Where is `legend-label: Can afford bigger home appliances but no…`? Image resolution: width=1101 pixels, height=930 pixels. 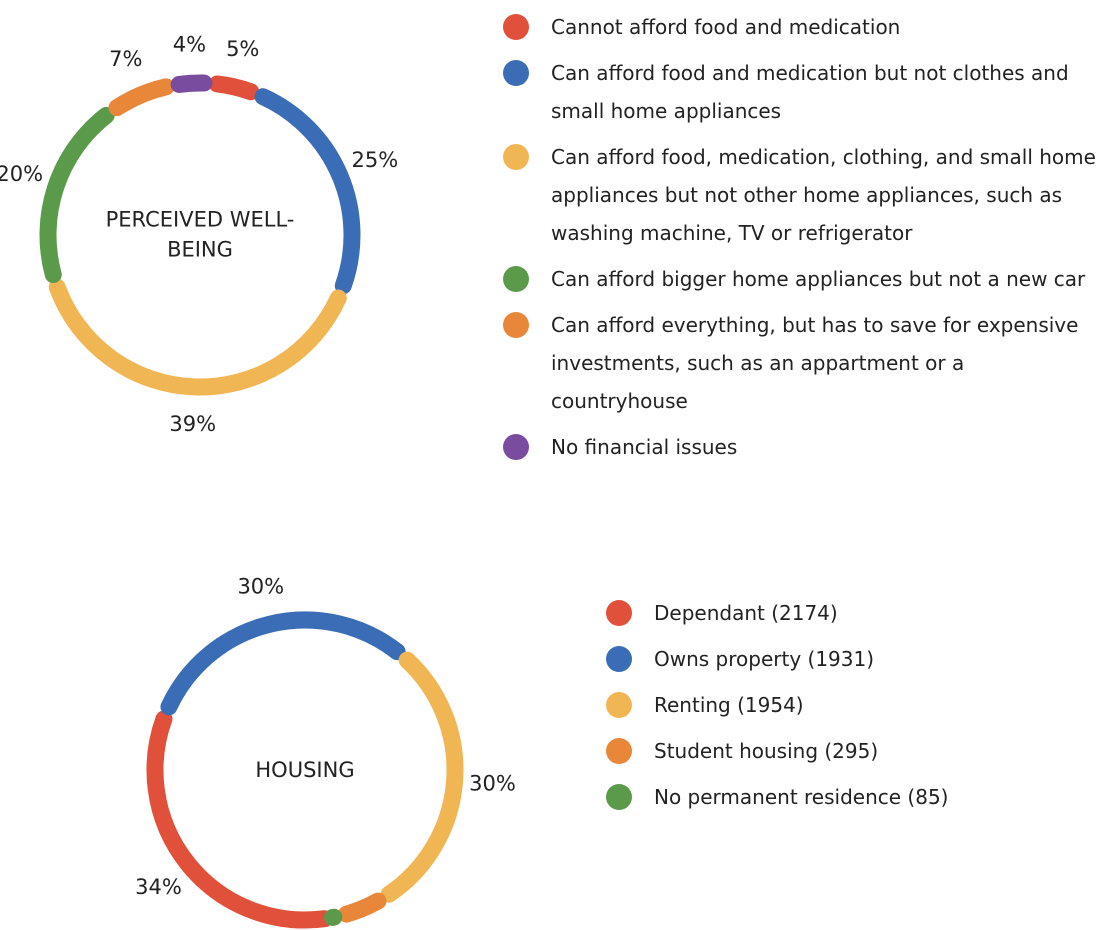 legend-label: Can afford bigger home appliances but no… is located at coordinates (818, 279).